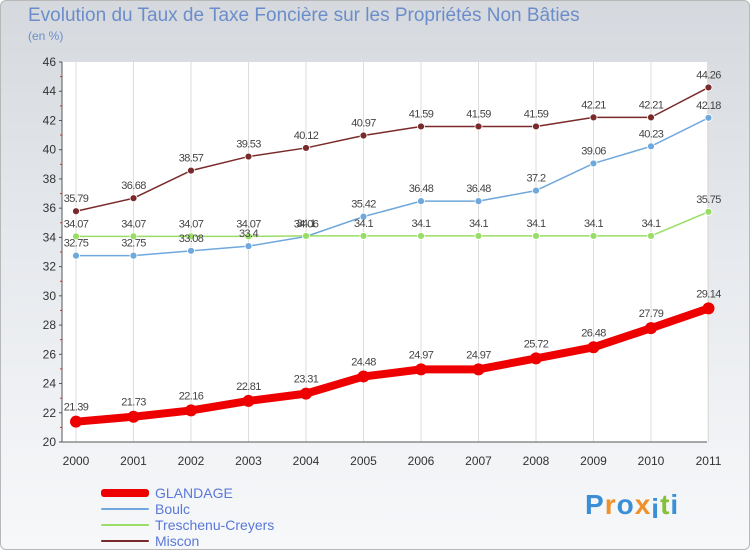  Describe the element at coordinates (50, 237) in the screenshot. I see `y-tick-label: 34` at that location.